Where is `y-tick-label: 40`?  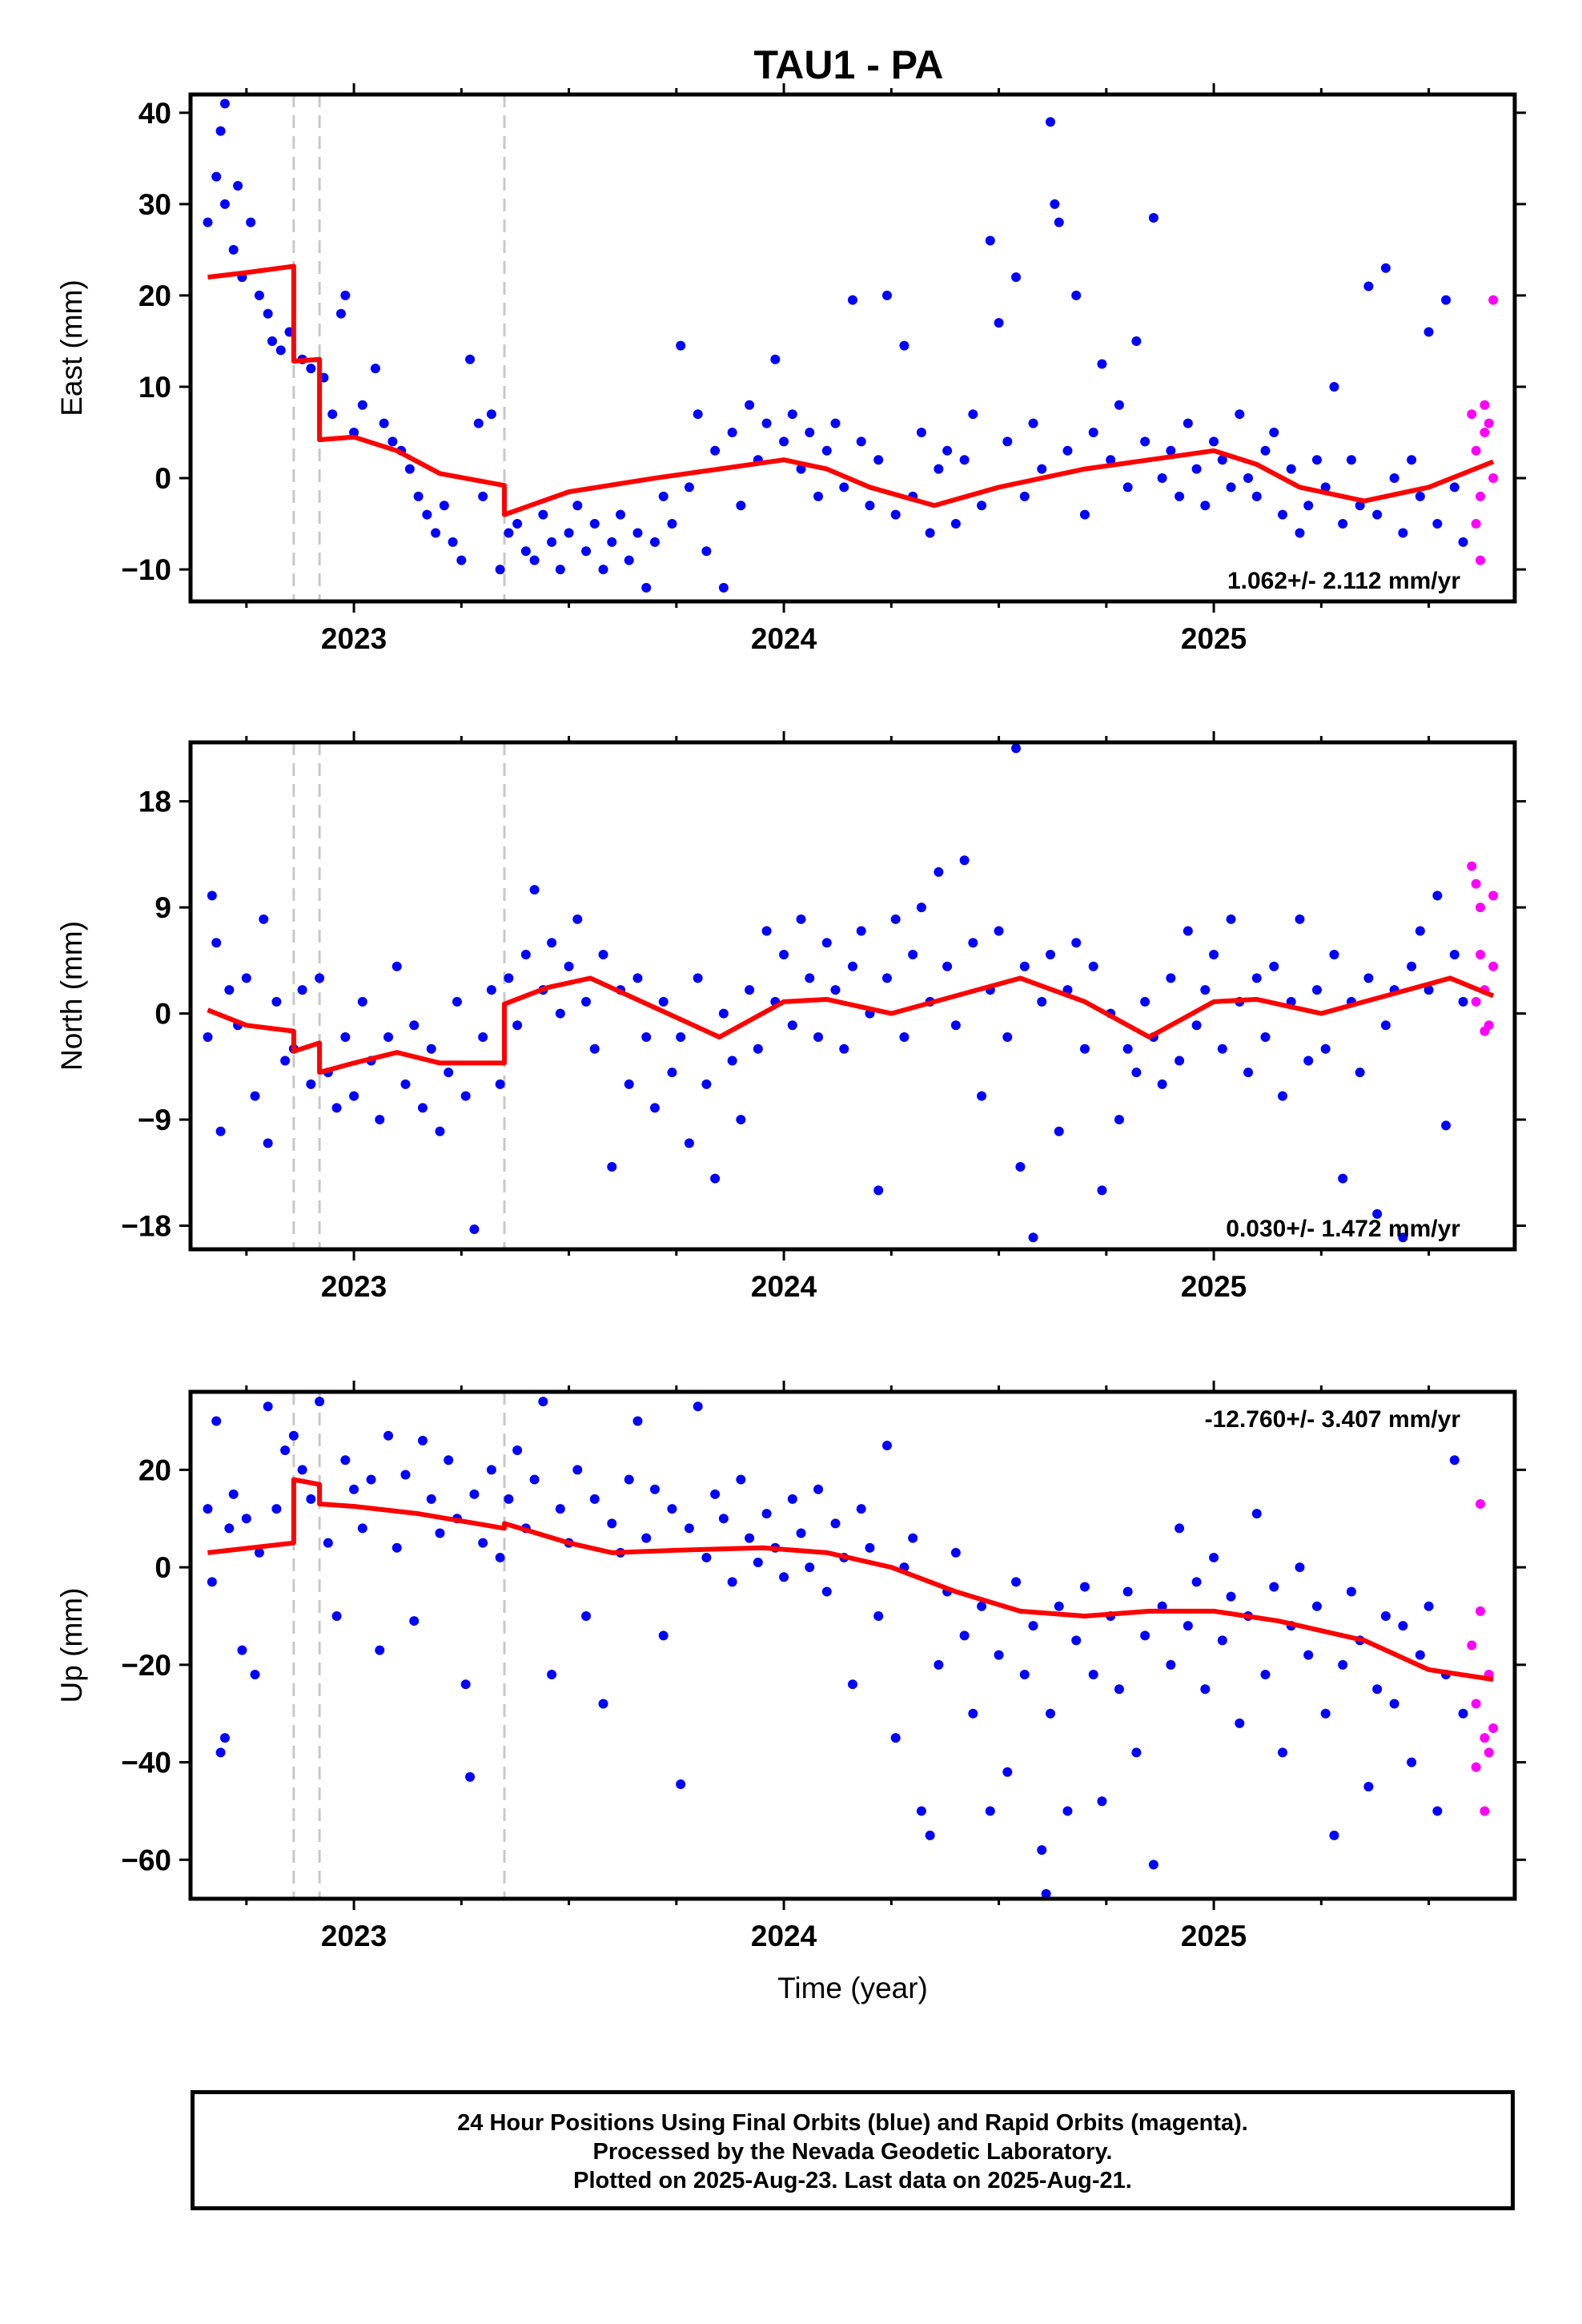
y-tick-label: 40 is located at coordinates (155, 113).